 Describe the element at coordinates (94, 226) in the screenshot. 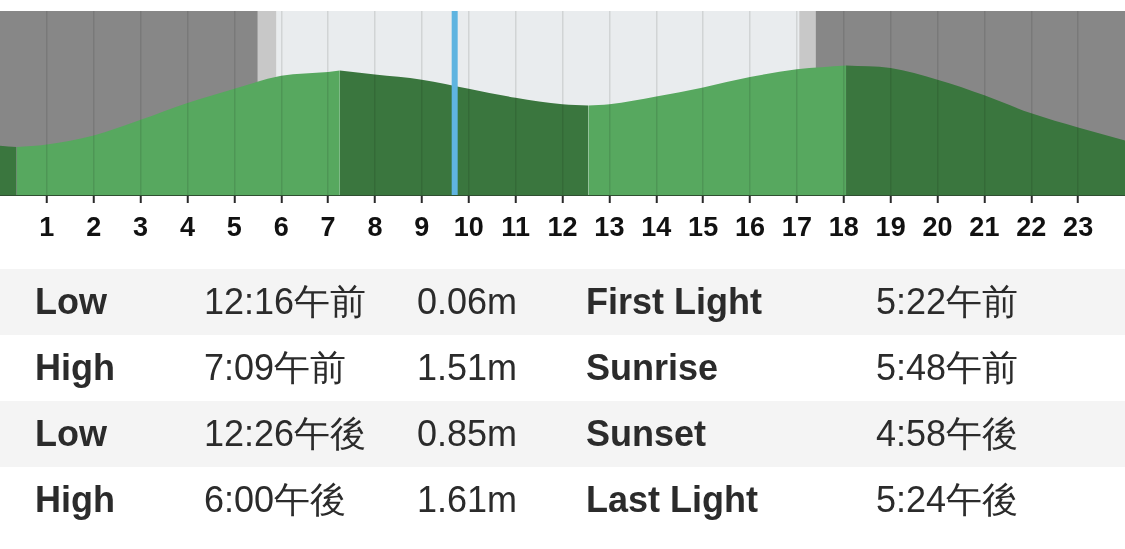

I see `x-tick-label: 2` at that location.